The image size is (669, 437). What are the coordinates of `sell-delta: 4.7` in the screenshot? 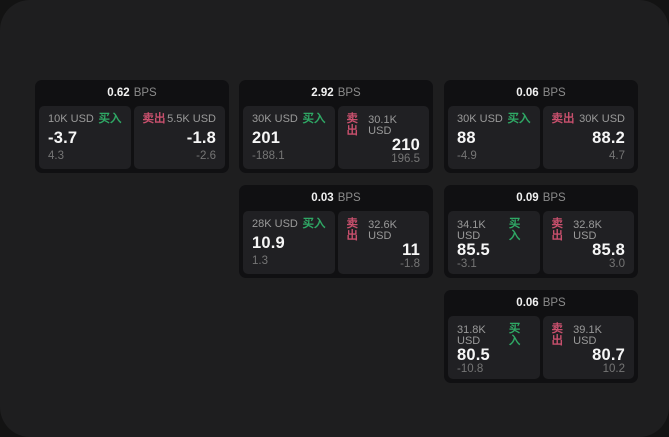 It's located at (617, 155).